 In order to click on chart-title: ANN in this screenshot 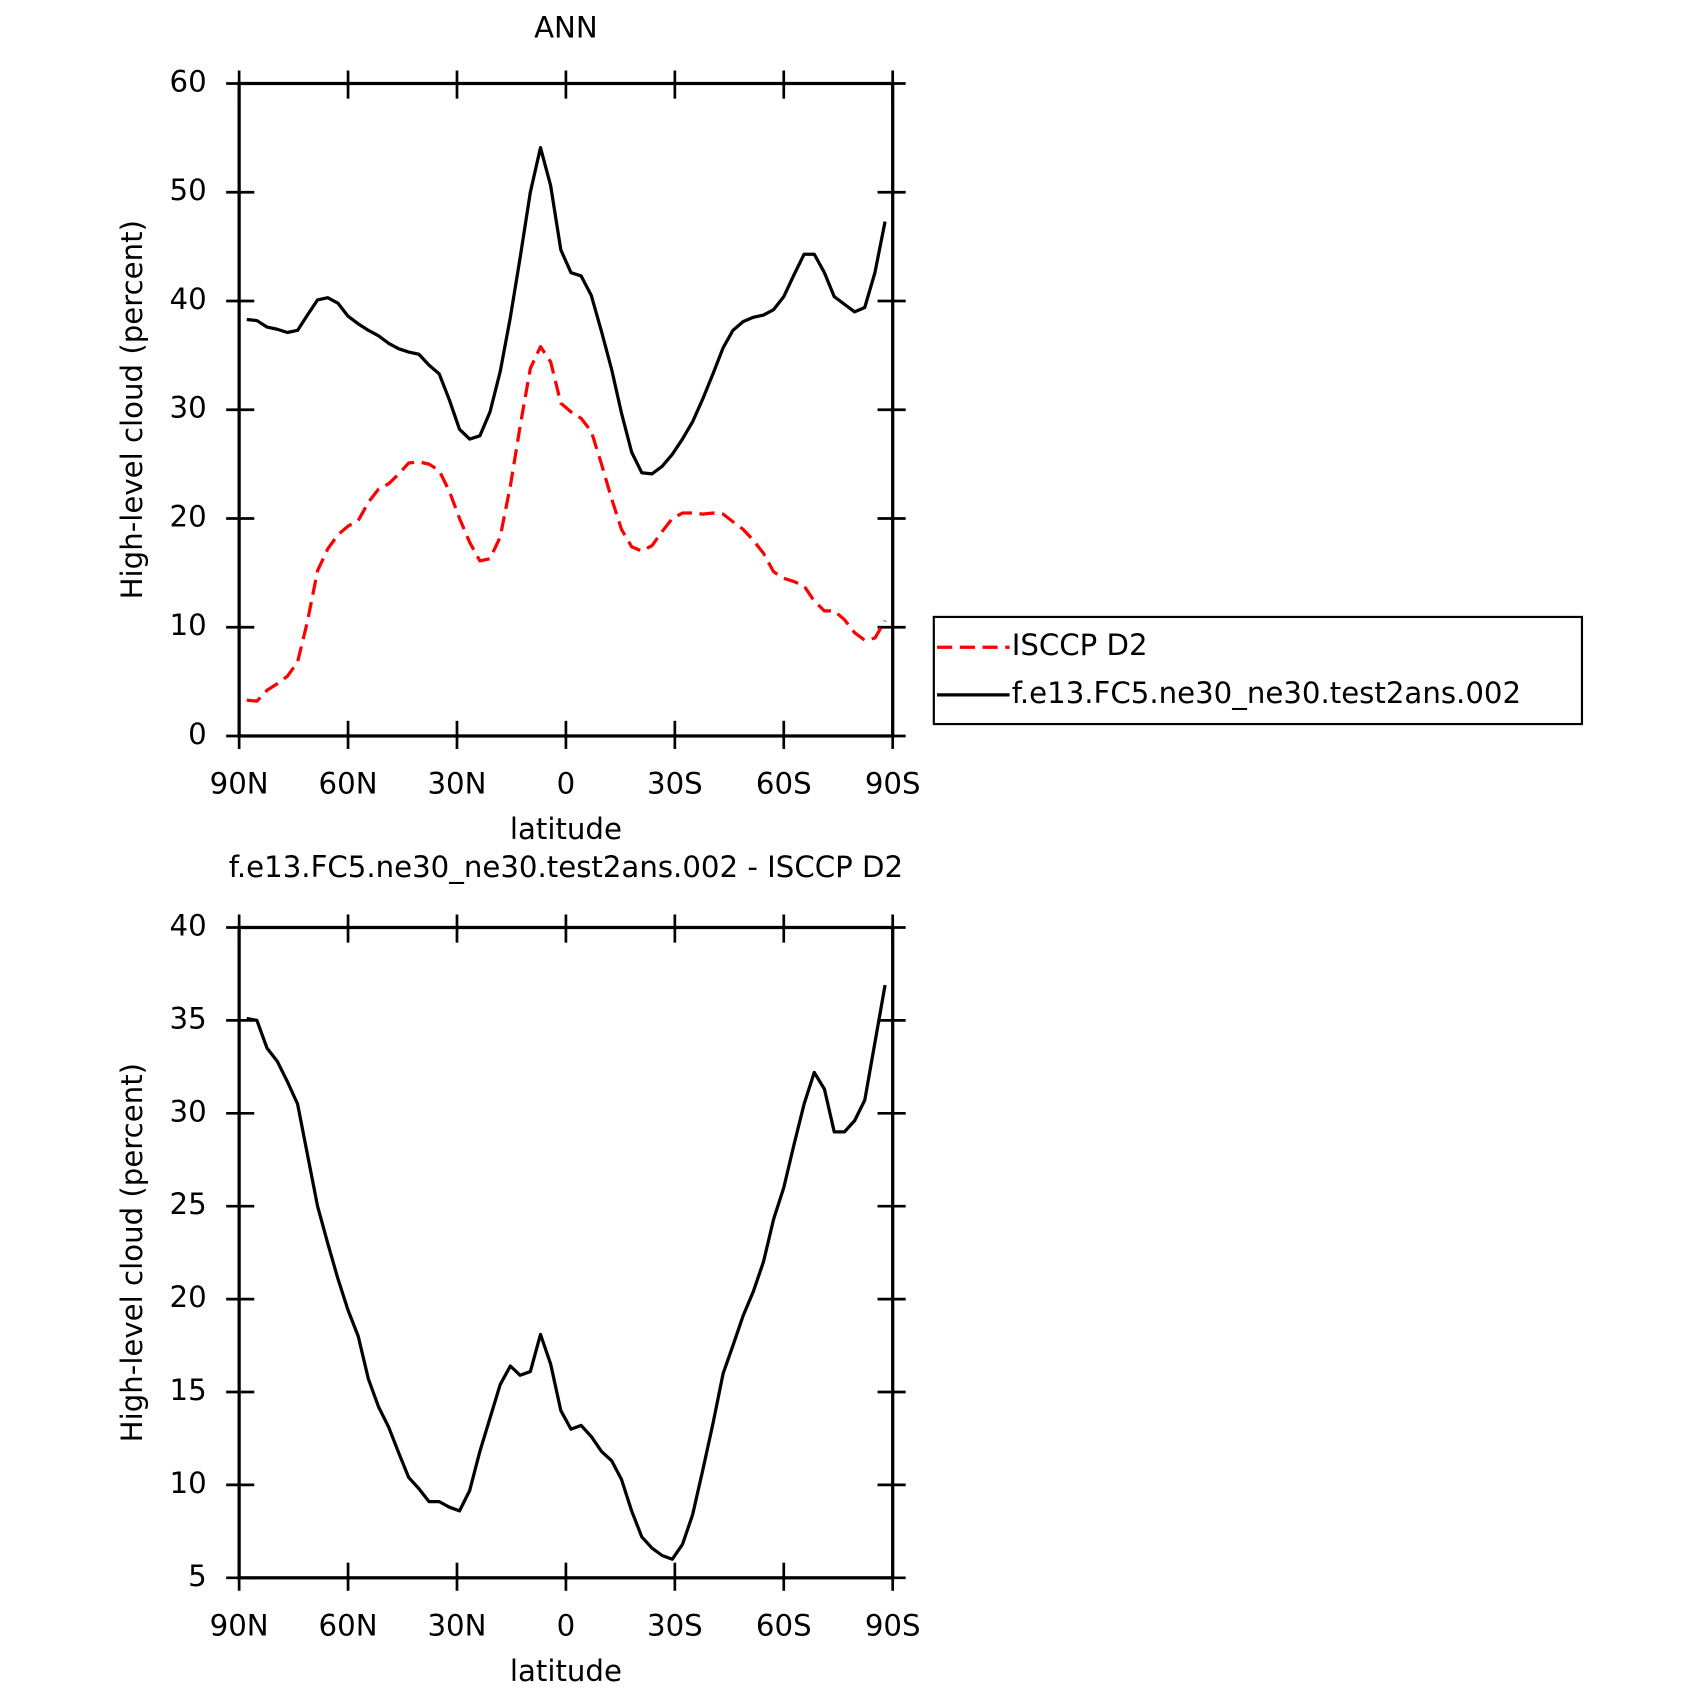, I will do `click(566, 27)`.